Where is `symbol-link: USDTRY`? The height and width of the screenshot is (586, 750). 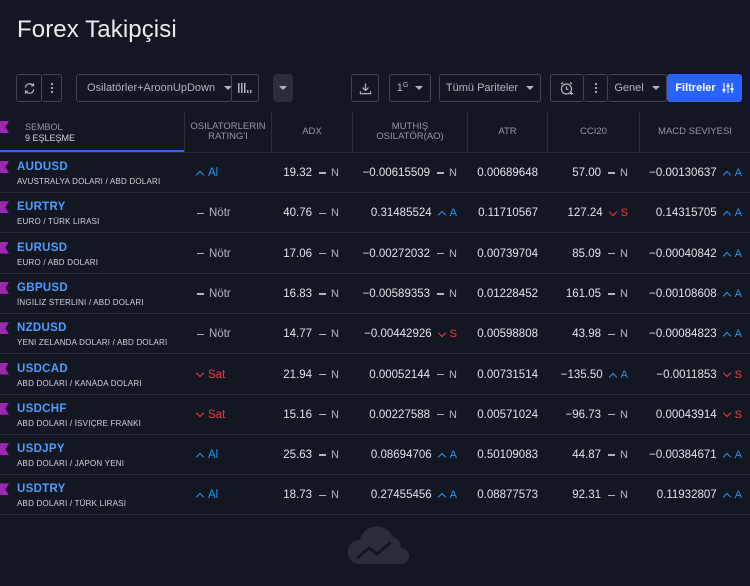
symbol-link: USDTRY is located at coordinates (41, 489).